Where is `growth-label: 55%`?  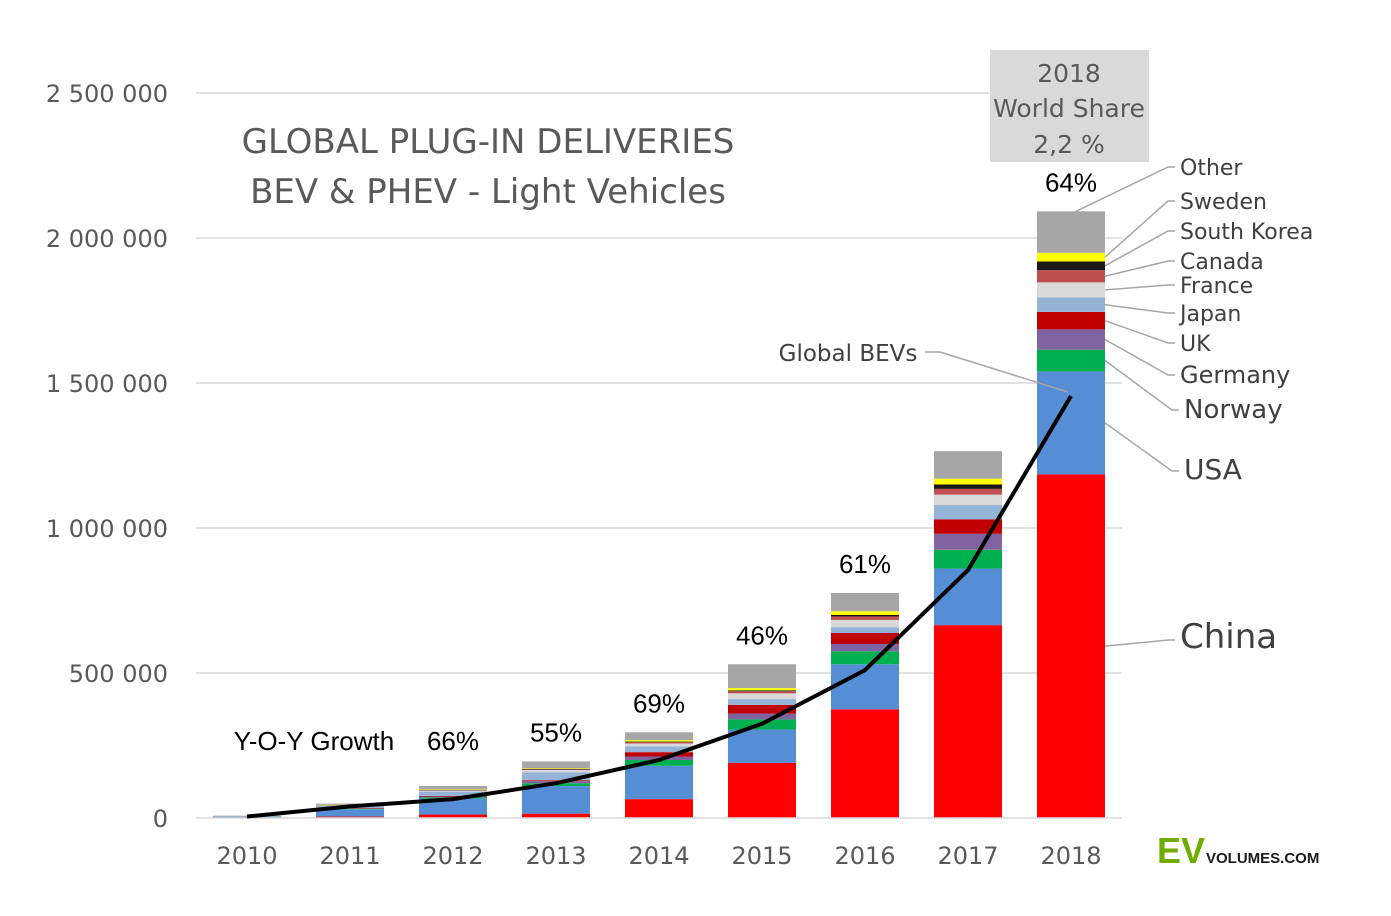 growth-label: 55% is located at coordinates (556, 732).